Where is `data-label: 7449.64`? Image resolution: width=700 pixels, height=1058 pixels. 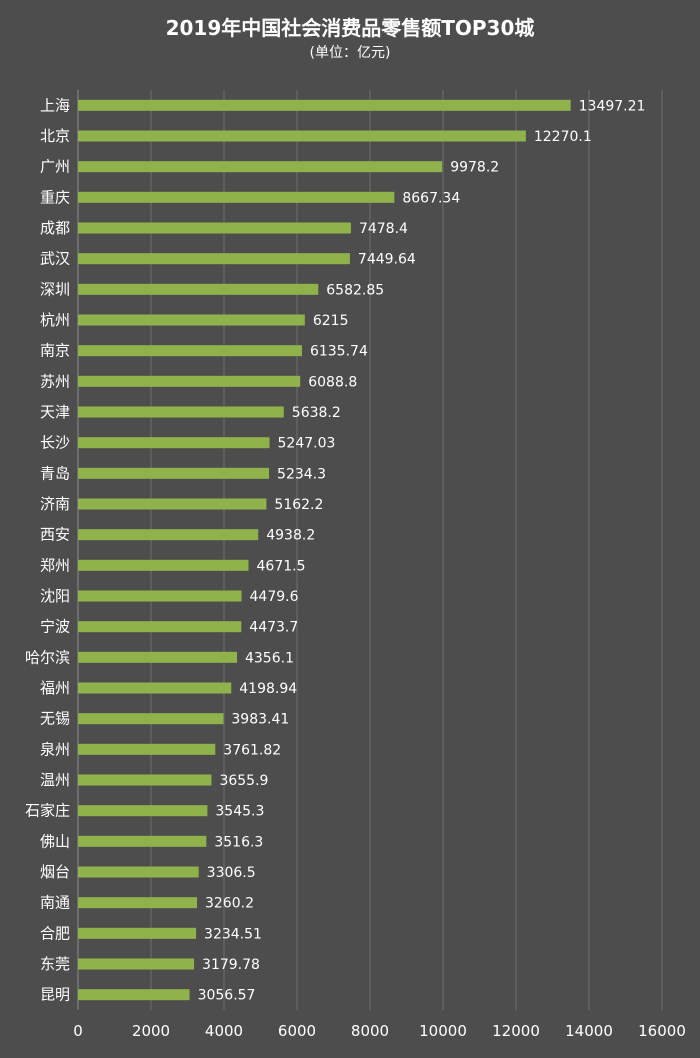
data-label: 7449.64 is located at coordinates (387, 260).